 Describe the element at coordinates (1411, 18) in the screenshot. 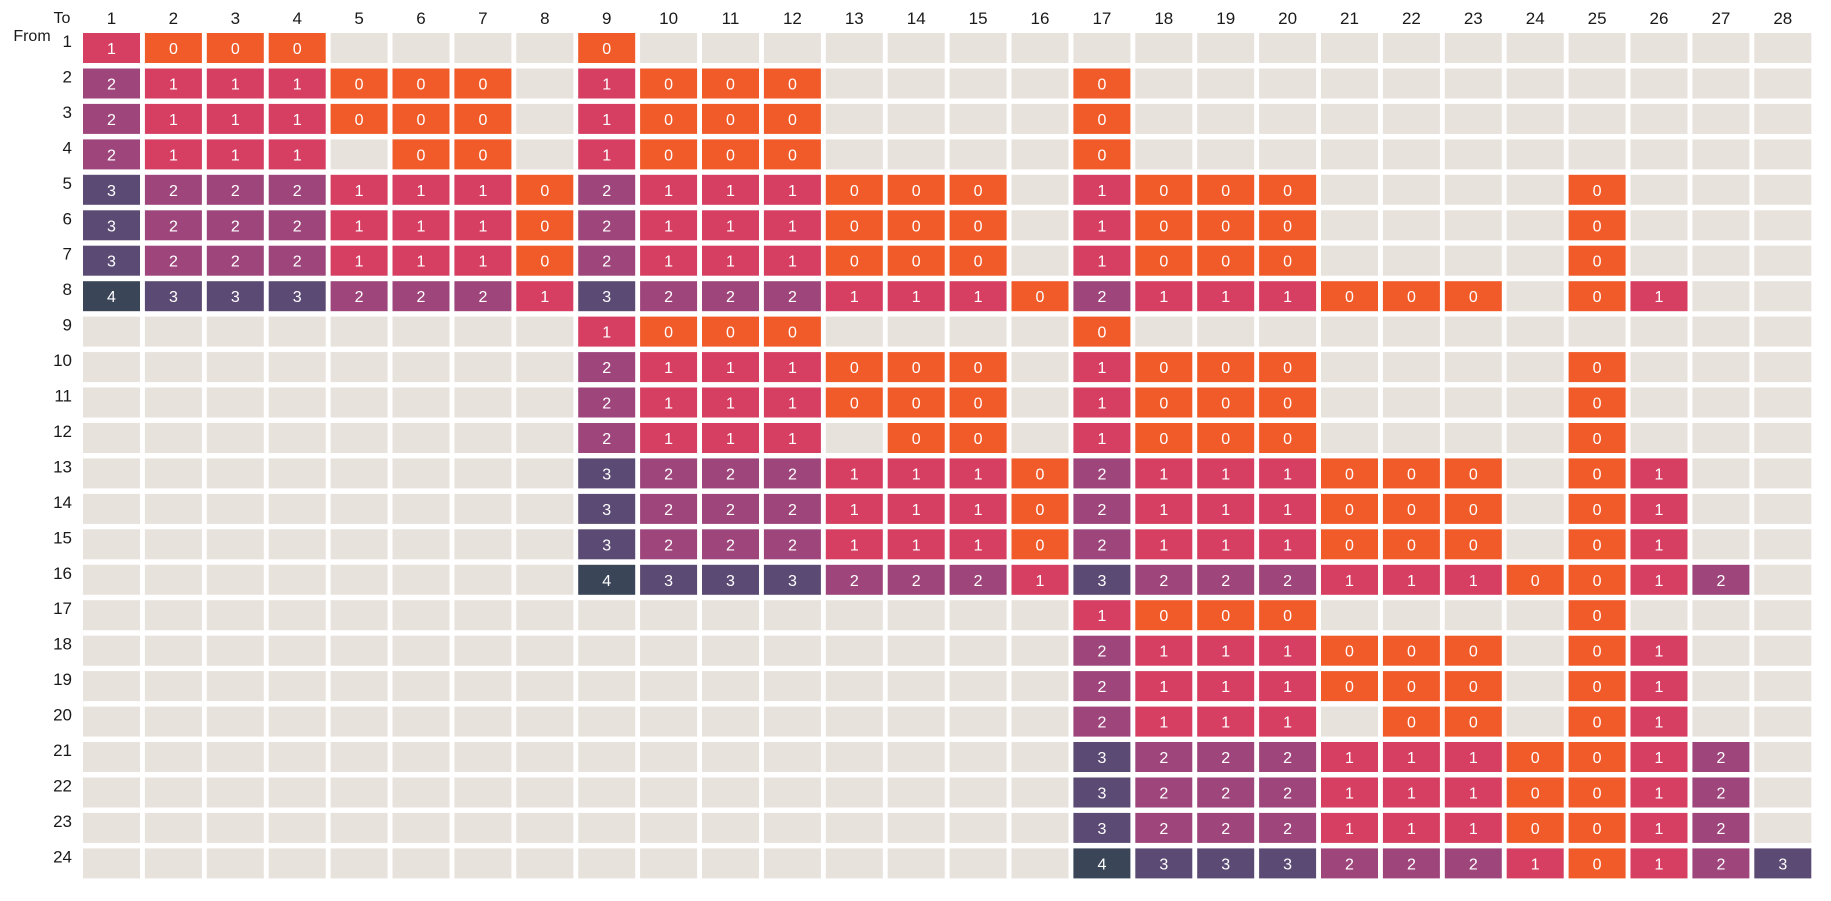

I see `x-tick-label: 22` at that location.